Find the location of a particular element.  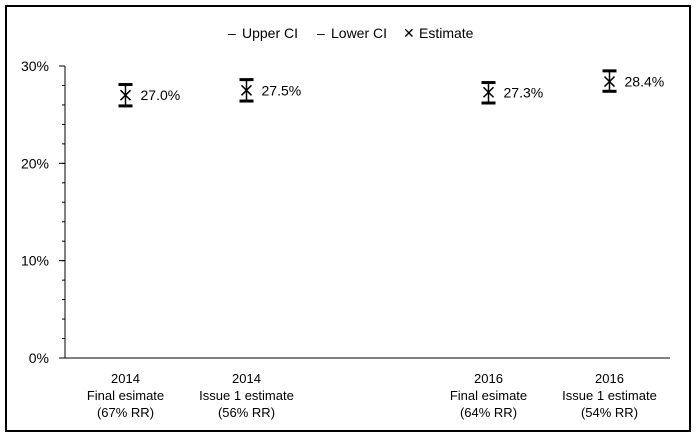

y-tick-label: 20% is located at coordinates (35, 163).